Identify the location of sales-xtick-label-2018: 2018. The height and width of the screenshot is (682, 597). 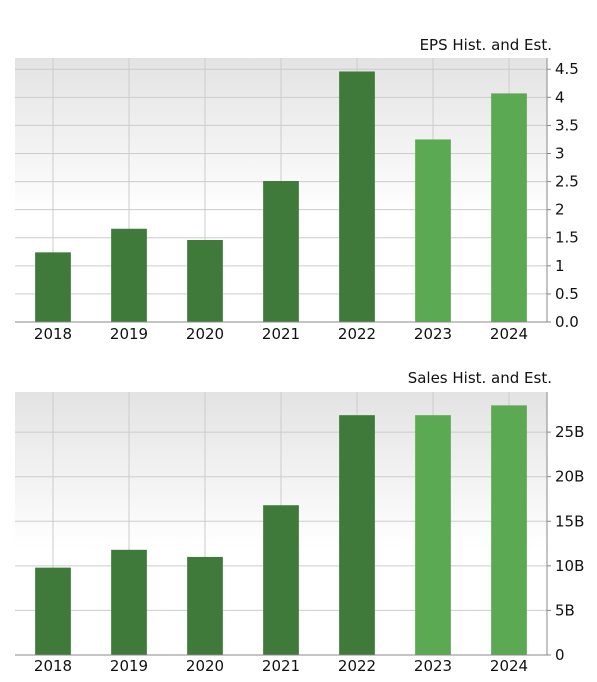
(53, 666).